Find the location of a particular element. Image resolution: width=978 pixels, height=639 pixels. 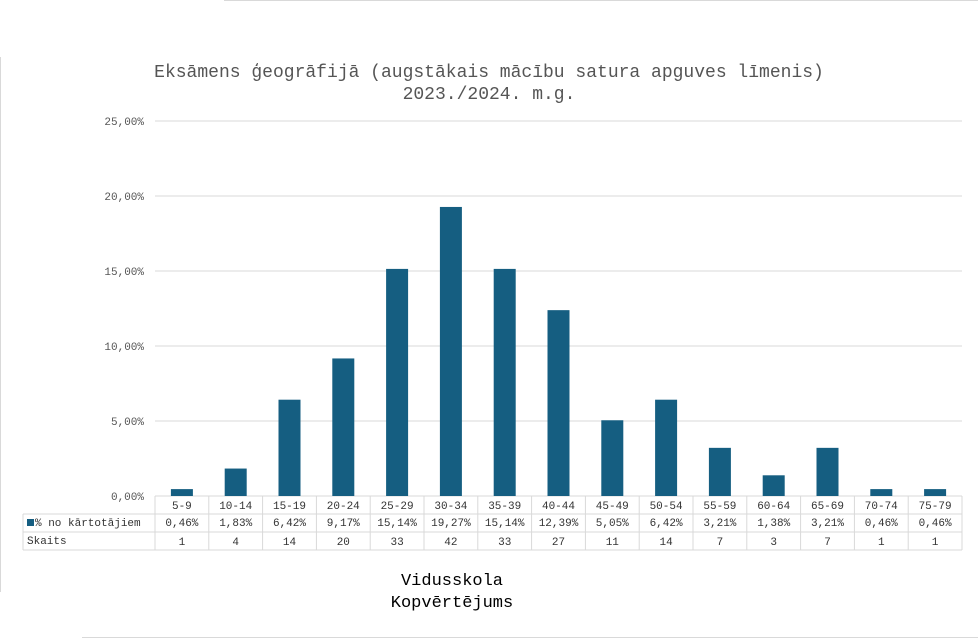

x-category-label: 75-79 is located at coordinates (935, 507).